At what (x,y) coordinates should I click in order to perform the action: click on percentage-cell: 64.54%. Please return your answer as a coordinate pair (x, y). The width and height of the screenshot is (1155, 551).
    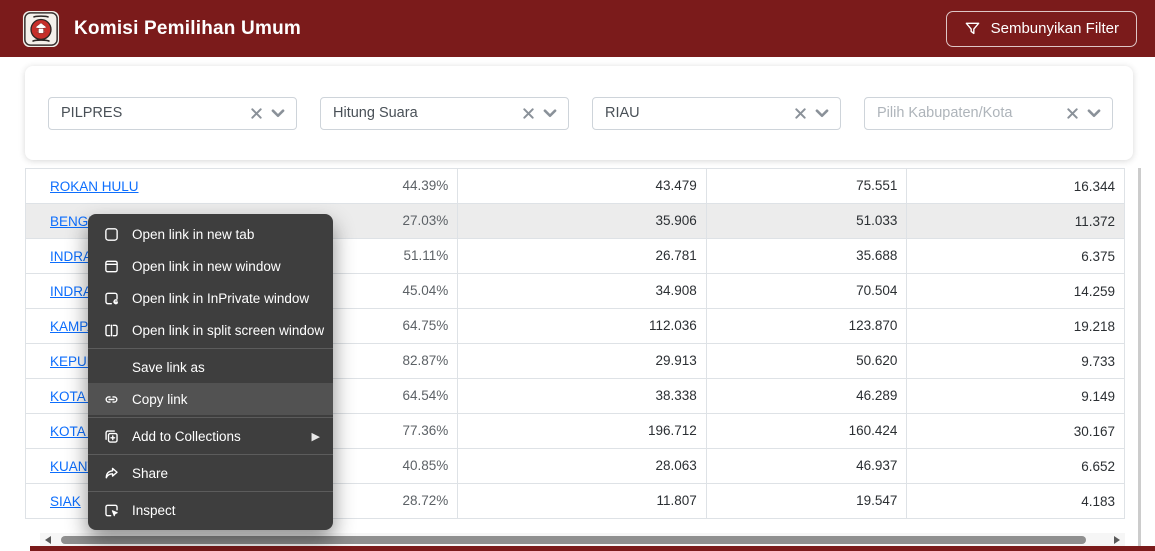
    Looking at the image, I should click on (399, 396).